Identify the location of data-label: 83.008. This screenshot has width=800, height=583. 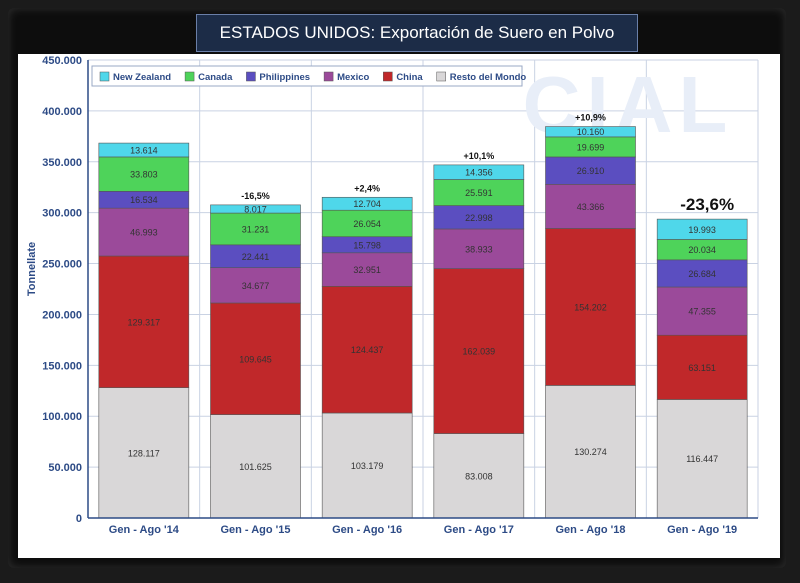
(479, 476).